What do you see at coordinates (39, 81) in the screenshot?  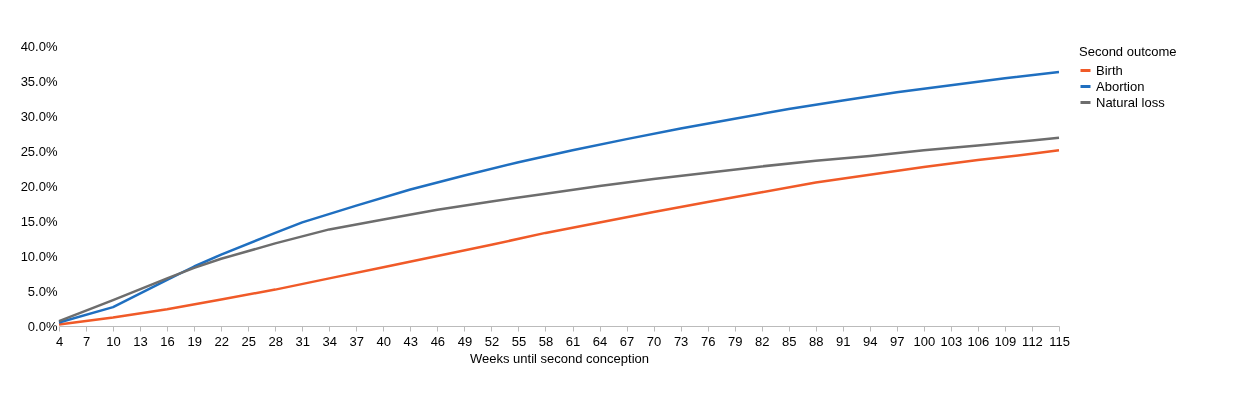 I see `y-tick-label: 35.0%` at bounding box center [39, 81].